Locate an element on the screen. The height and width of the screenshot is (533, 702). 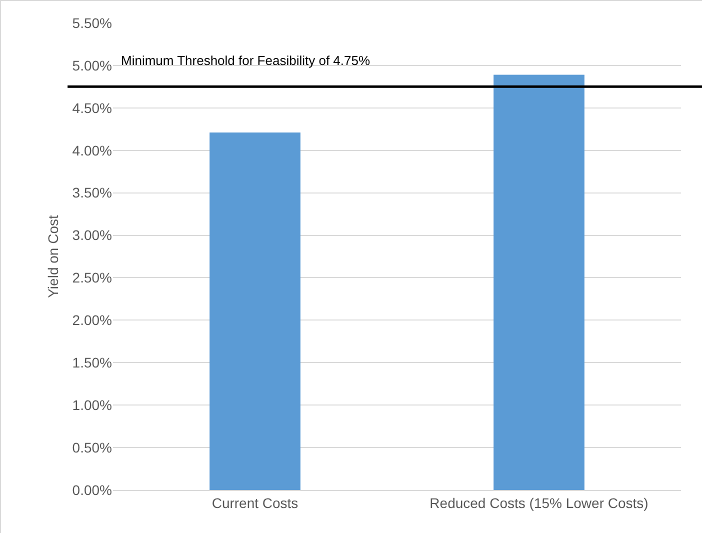
y-axis-title: Yield on Cost is located at coordinates (52, 256).